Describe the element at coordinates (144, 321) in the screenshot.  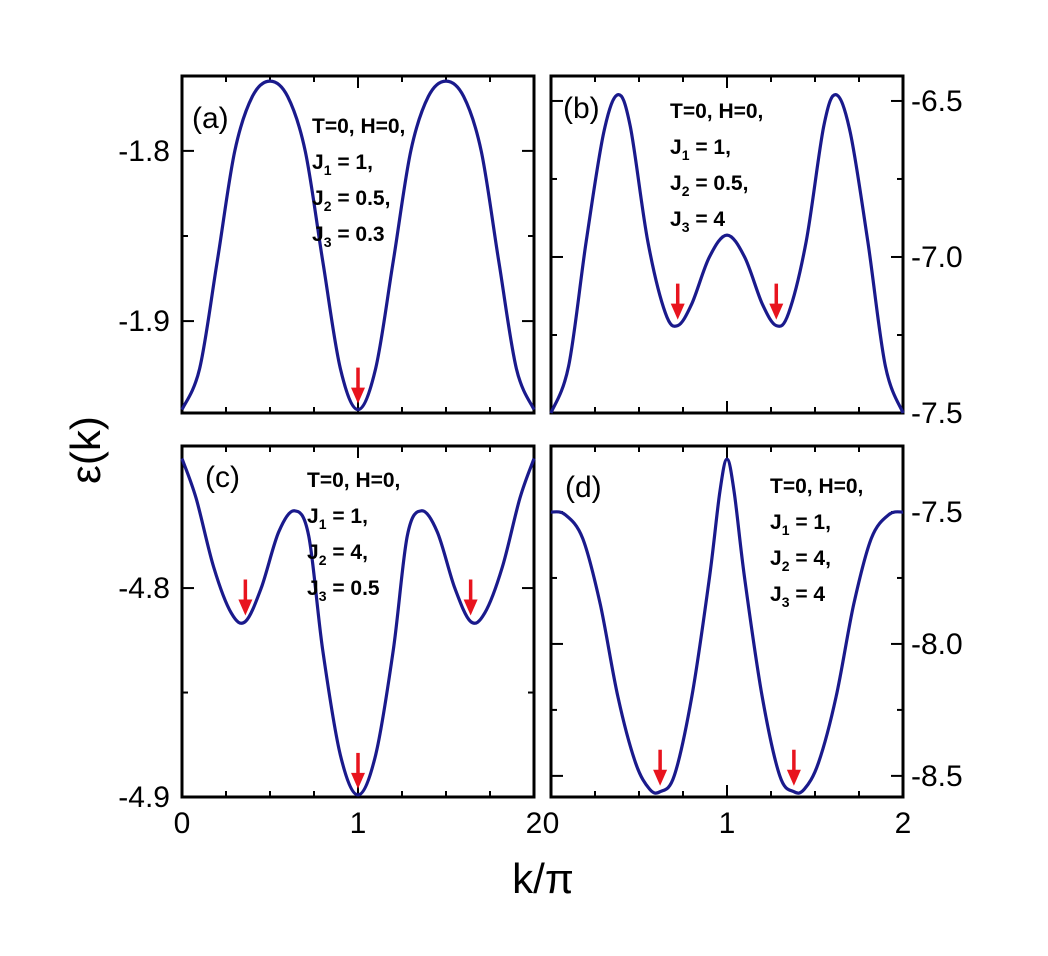
I see `y-tick-label: -1.9` at that location.